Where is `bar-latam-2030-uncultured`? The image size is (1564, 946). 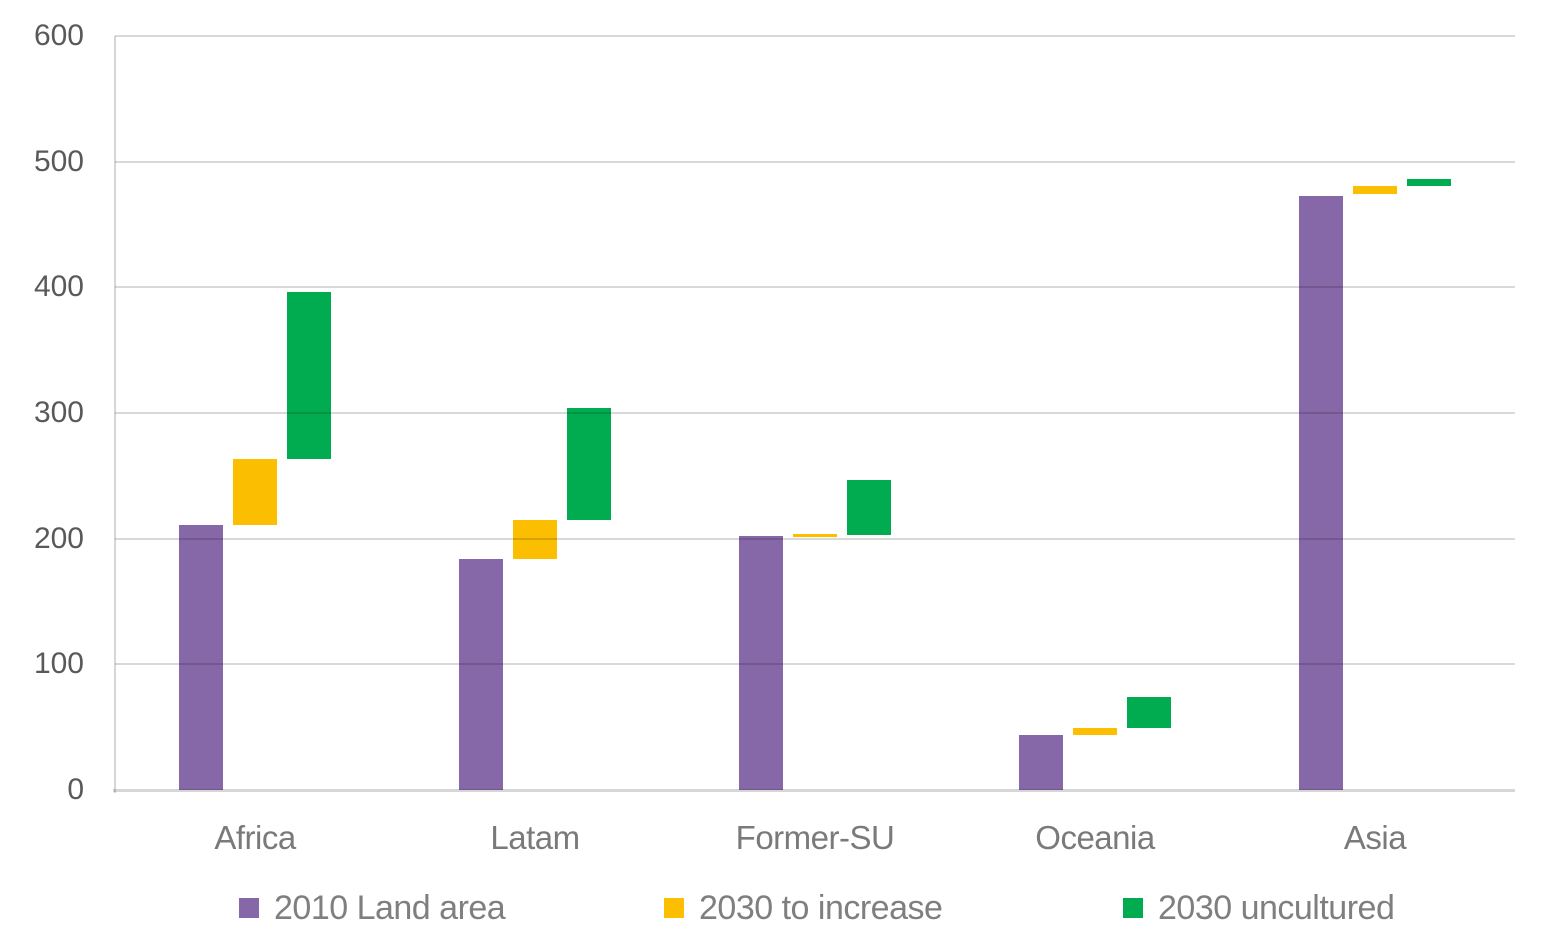 bar-latam-2030-uncultured is located at coordinates (589, 463).